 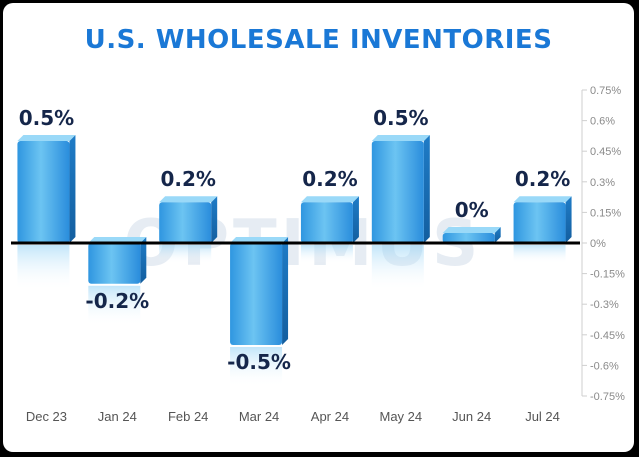 What do you see at coordinates (471, 416) in the screenshot?
I see `x-tick-label: Jun 24` at bounding box center [471, 416].